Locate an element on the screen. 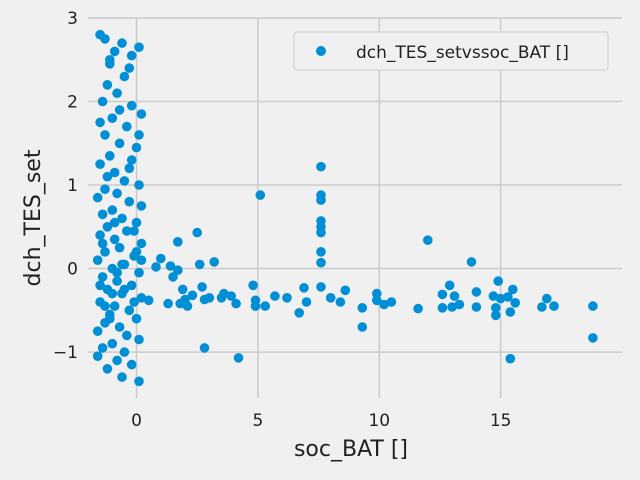 The image size is (640, 480). x-tick-label: 10 is located at coordinates (379, 421).